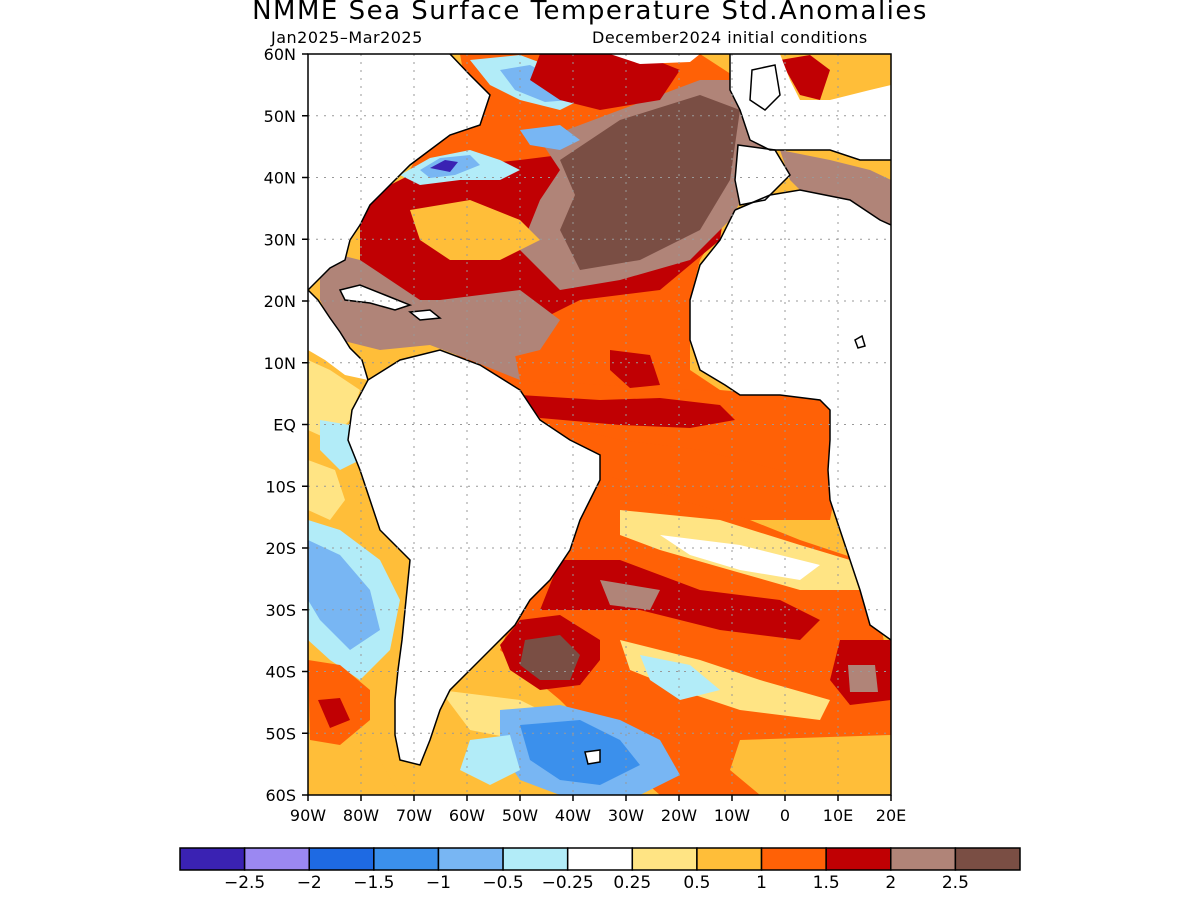 The image size is (1200, 900). Describe the element at coordinates (598, 810) in the screenshot. I see `longitude-axis: 90W 80W 70W 60W 50W 40W 30W 20W 10W 0 10E 20E` at that location.